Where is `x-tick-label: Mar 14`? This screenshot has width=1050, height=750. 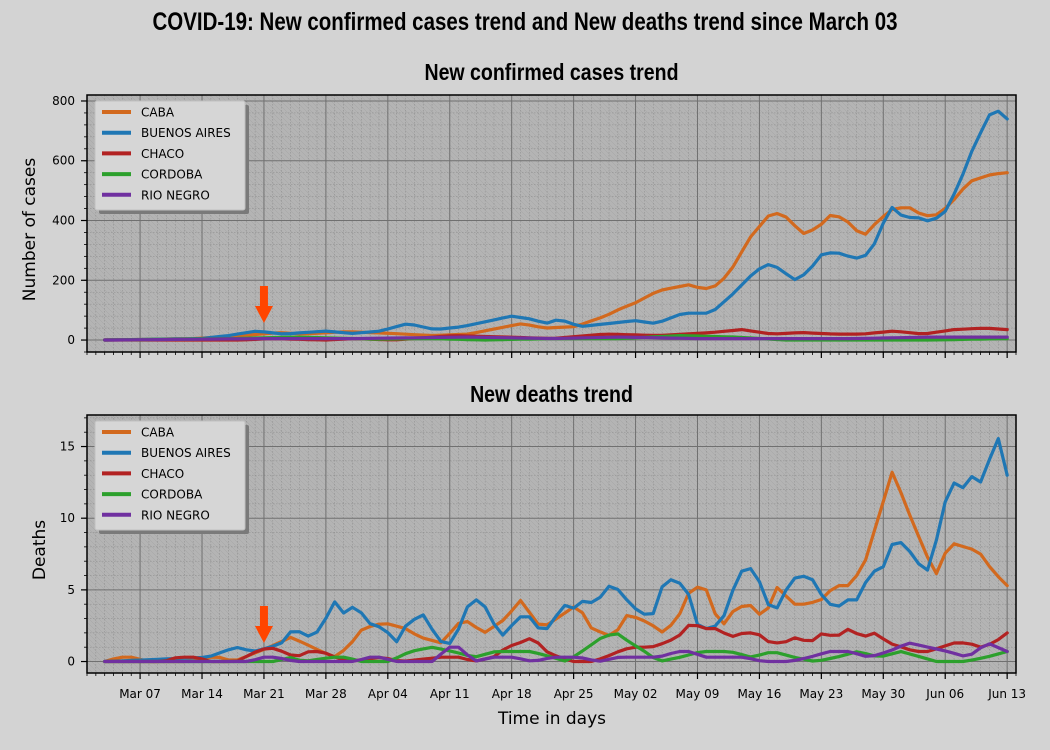 x-tick-label: Mar 14 is located at coordinates (202, 694).